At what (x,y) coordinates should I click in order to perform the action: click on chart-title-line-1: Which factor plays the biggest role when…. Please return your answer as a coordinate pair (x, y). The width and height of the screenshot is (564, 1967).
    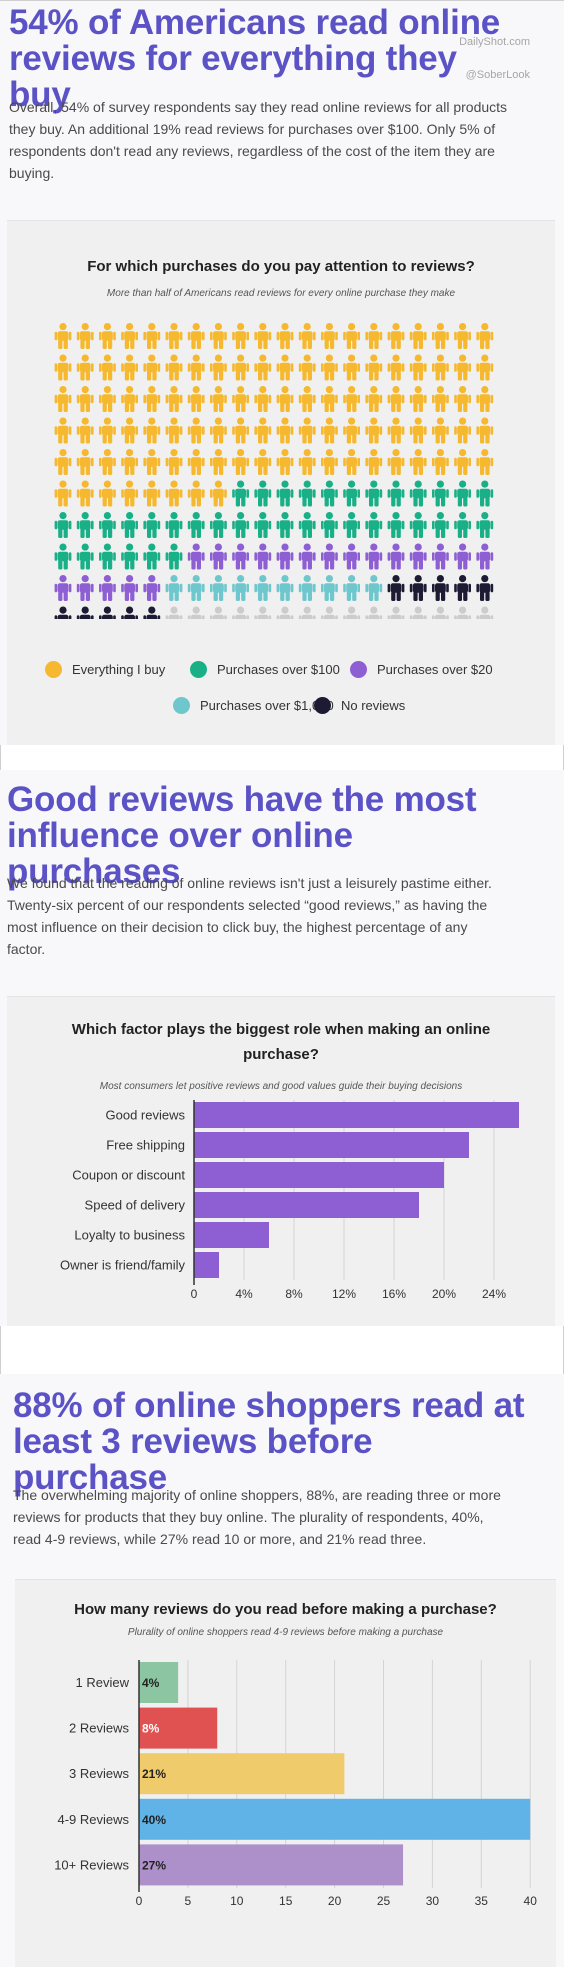
    Looking at the image, I should click on (281, 1029).